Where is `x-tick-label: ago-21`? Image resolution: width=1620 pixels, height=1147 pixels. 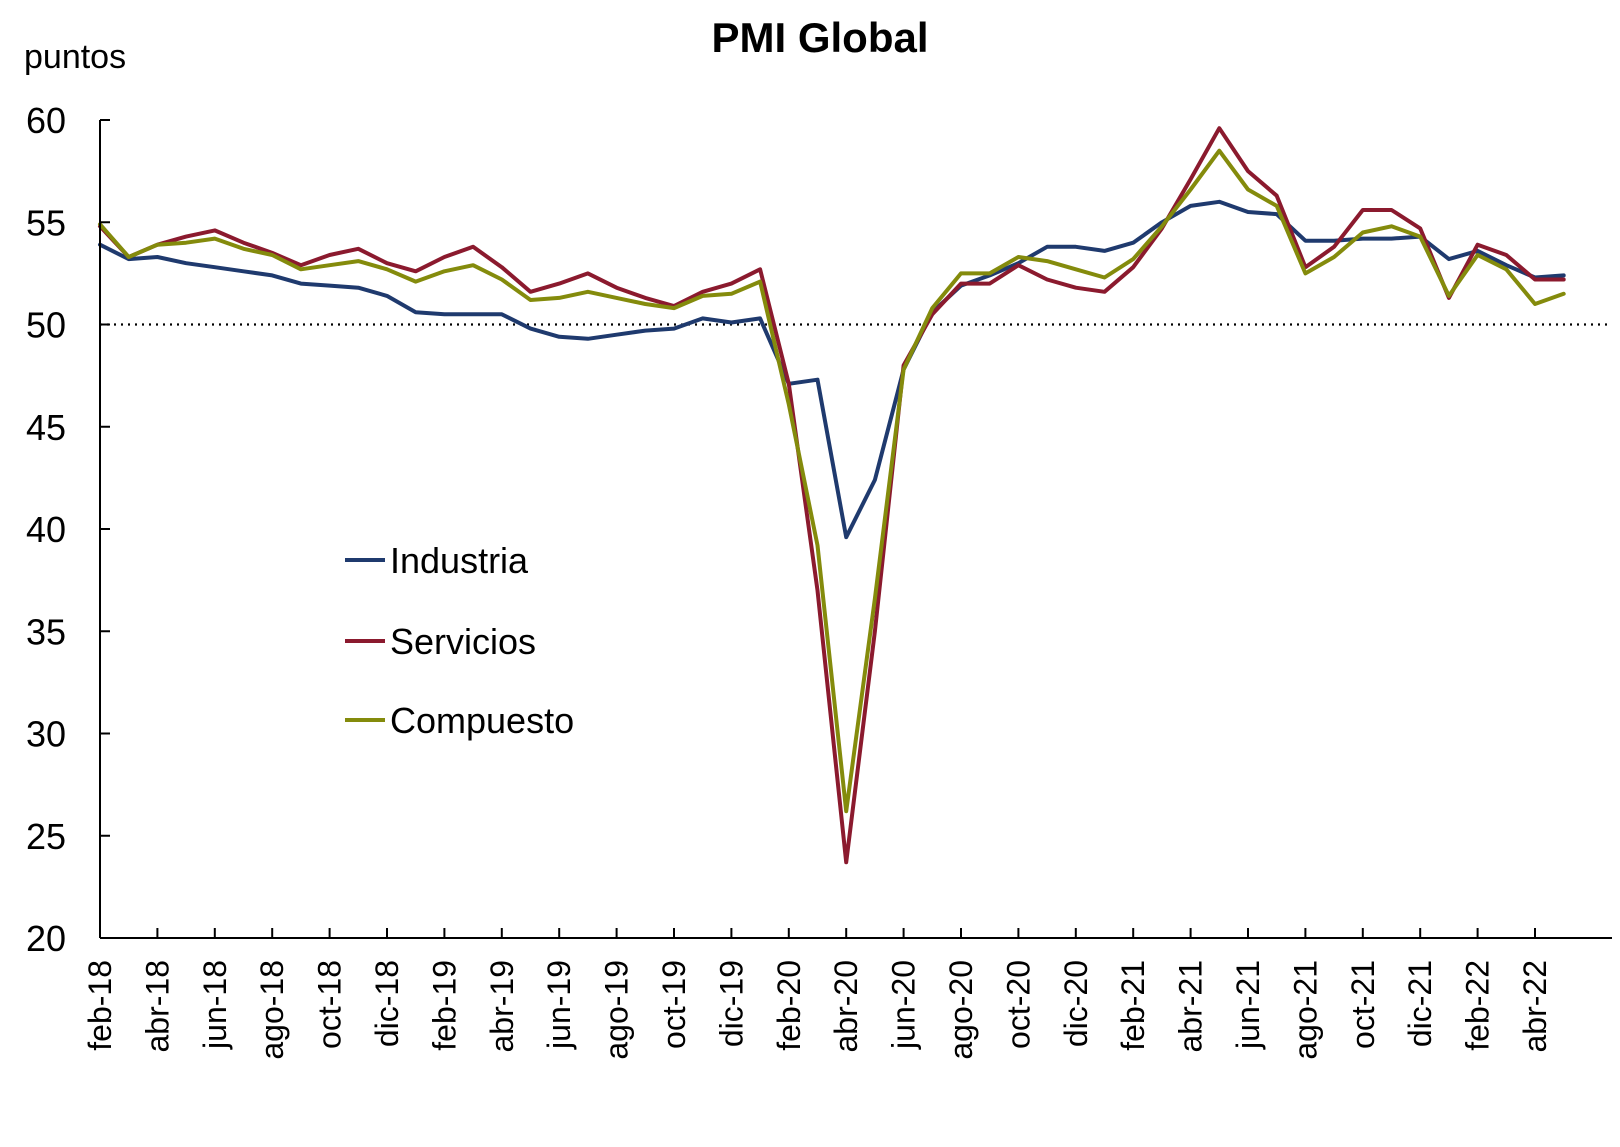 x-tick-label: ago-21 is located at coordinates (1305, 1010).